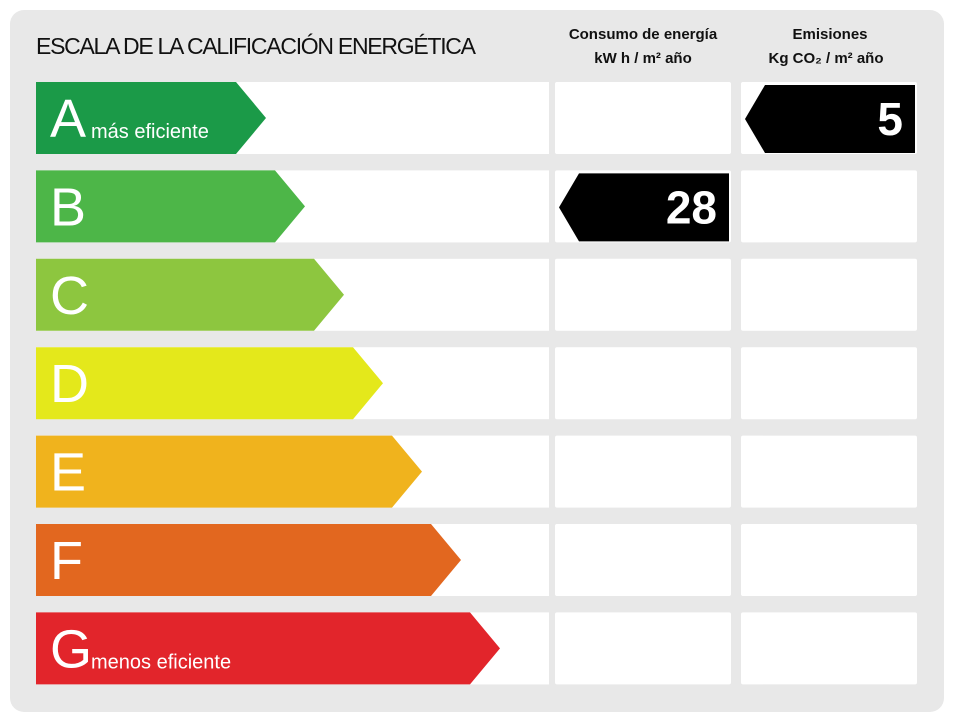 The height and width of the screenshot is (722, 955). I want to click on grade-letter: F, so click(66, 561).